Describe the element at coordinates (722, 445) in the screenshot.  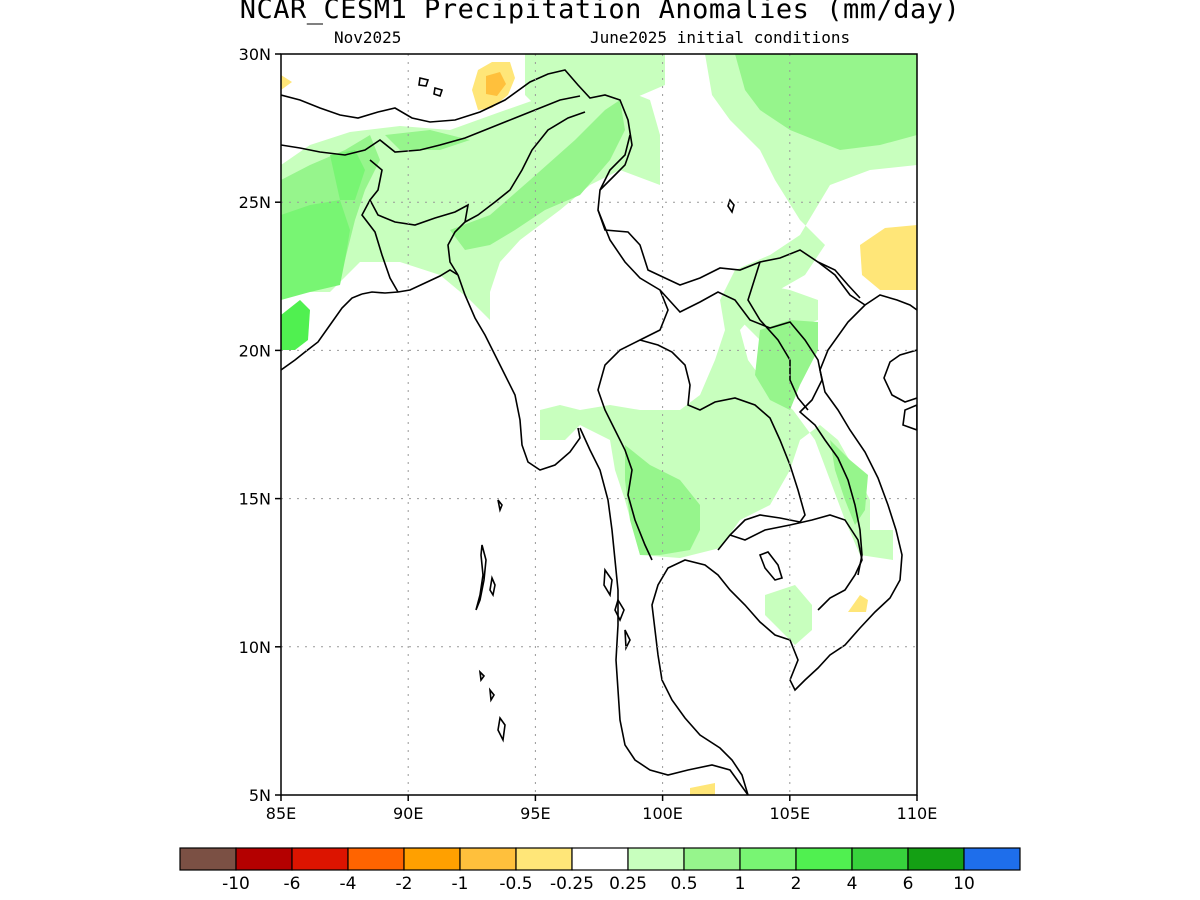
I see `border-thailand-laos` at that location.